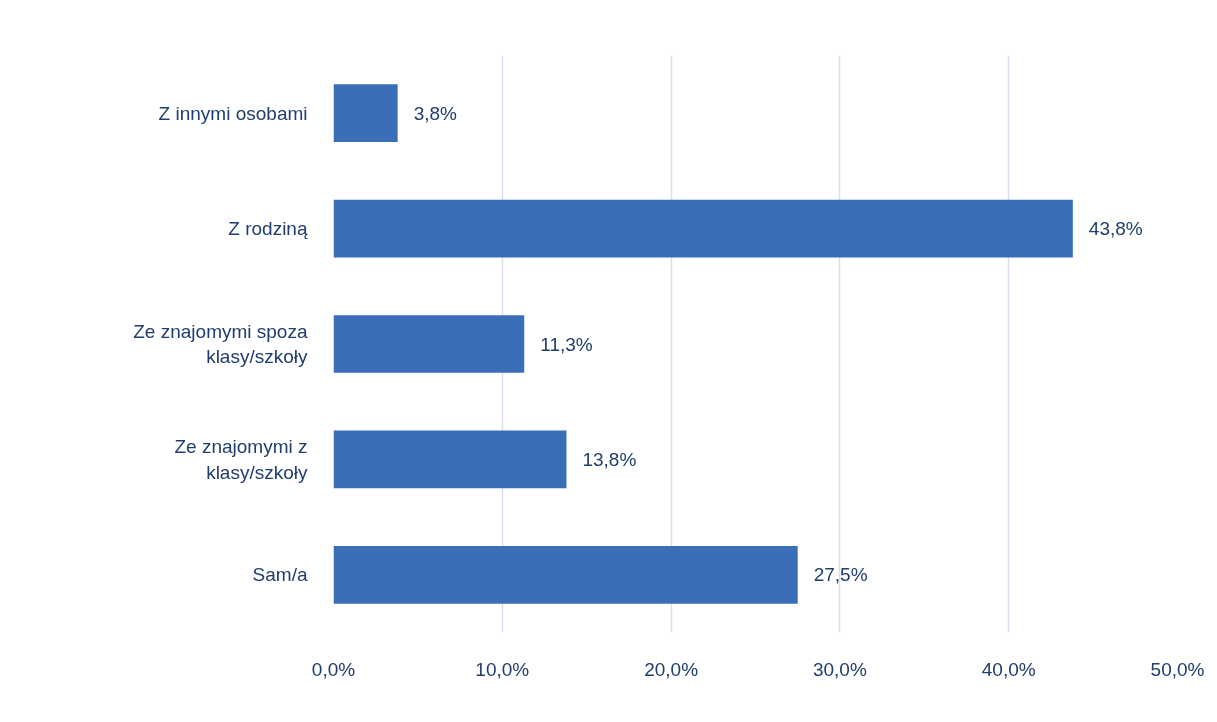 The image size is (1217, 722). Describe the element at coordinates (671, 669) in the screenshot. I see `x-tick-label: 20,0%` at that location.